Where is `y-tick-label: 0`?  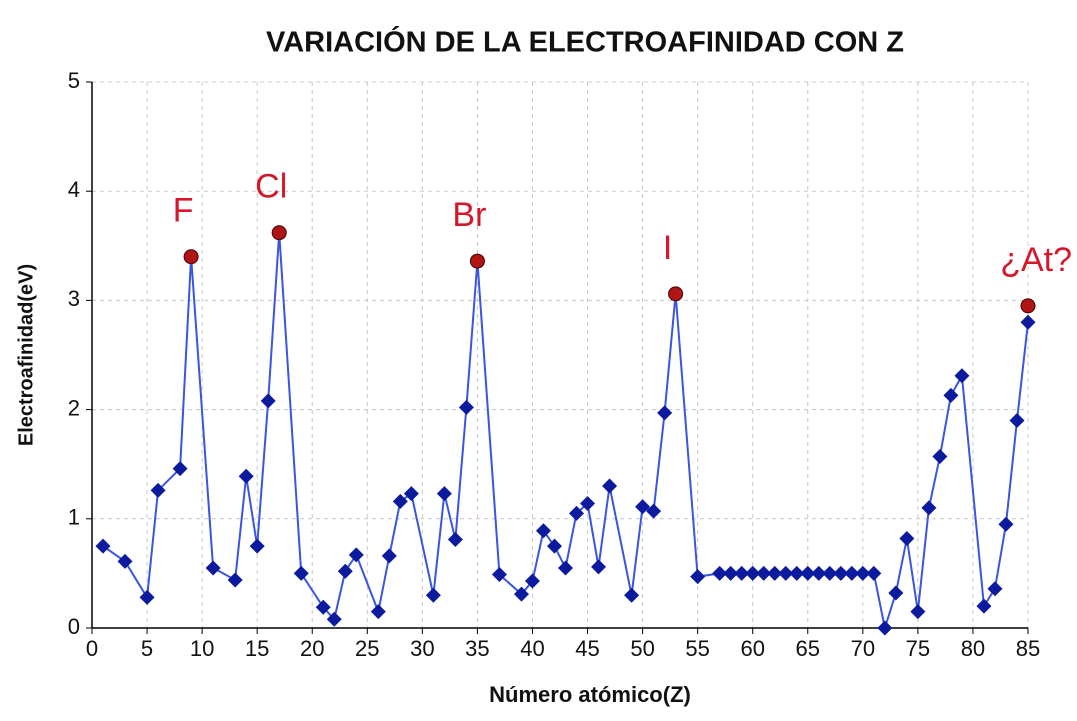 y-tick-label: 0 is located at coordinates (74, 626).